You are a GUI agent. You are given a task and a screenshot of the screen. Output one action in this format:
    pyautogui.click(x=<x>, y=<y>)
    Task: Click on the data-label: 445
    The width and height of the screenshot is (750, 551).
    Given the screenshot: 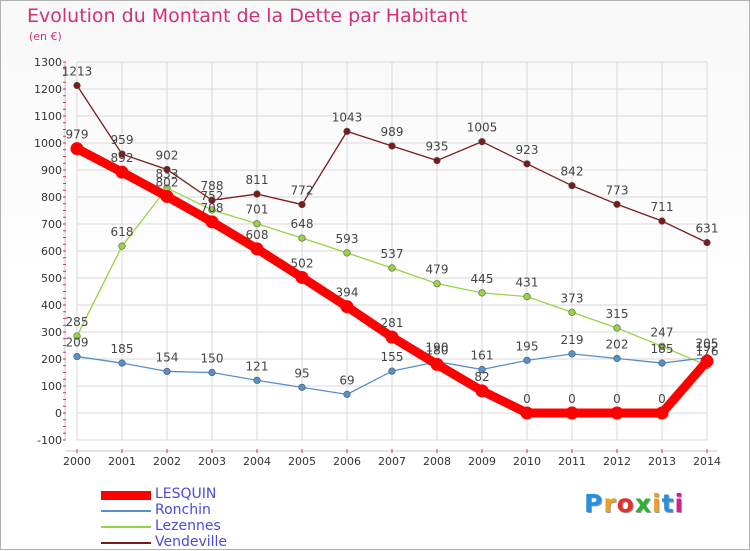 What is the action you would take?
    pyautogui.click(x=482, y=279)
    